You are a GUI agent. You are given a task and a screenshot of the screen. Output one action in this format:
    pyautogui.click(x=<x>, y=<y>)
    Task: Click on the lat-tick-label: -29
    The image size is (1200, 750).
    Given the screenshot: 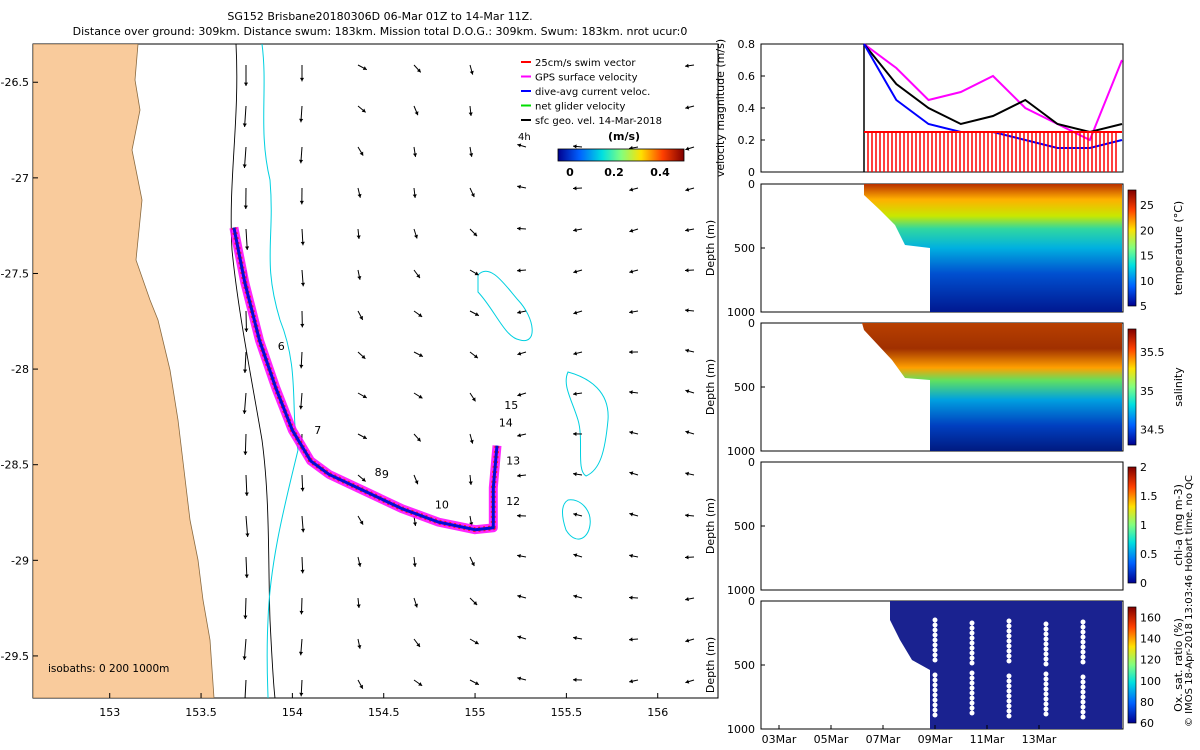 What is the action you would take?
    pyautogui.click(x=20, y=560)
    